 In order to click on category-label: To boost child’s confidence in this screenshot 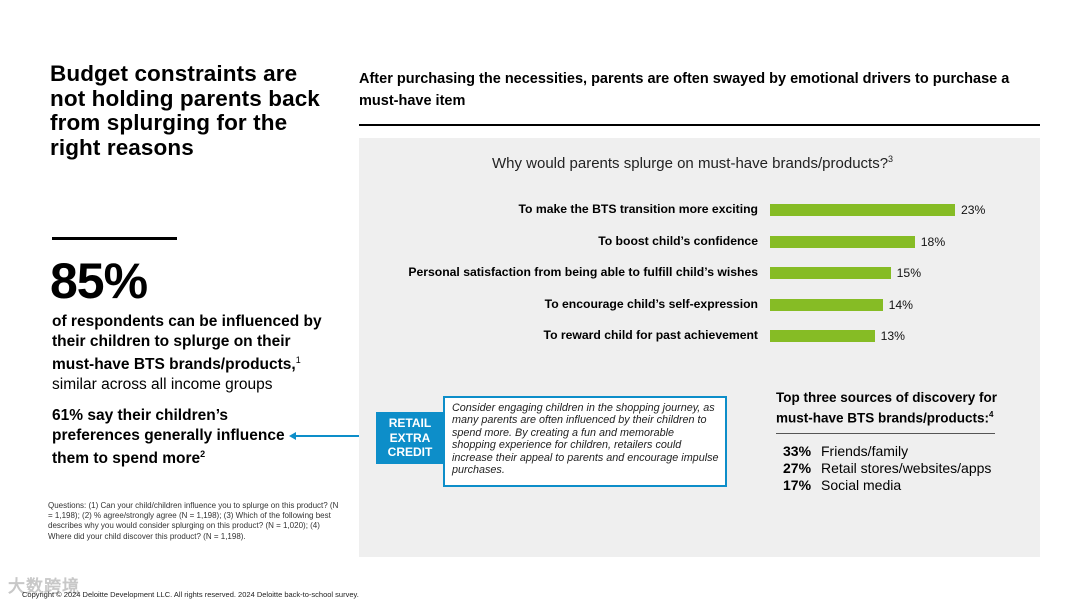, I will do `click(678, 240)`.